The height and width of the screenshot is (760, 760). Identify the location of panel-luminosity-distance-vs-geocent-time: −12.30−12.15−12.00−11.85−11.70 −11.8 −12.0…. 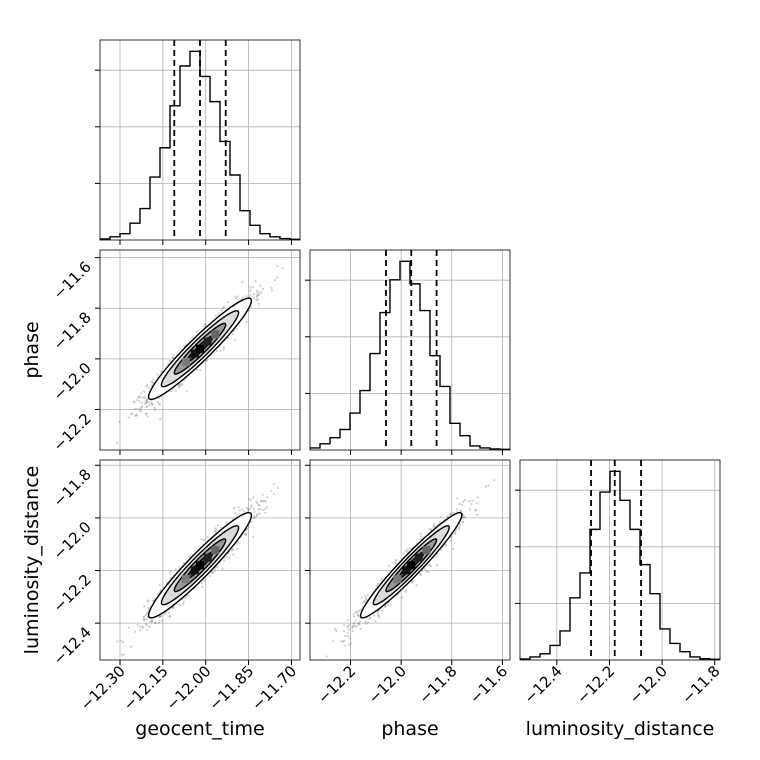
(175, 585).